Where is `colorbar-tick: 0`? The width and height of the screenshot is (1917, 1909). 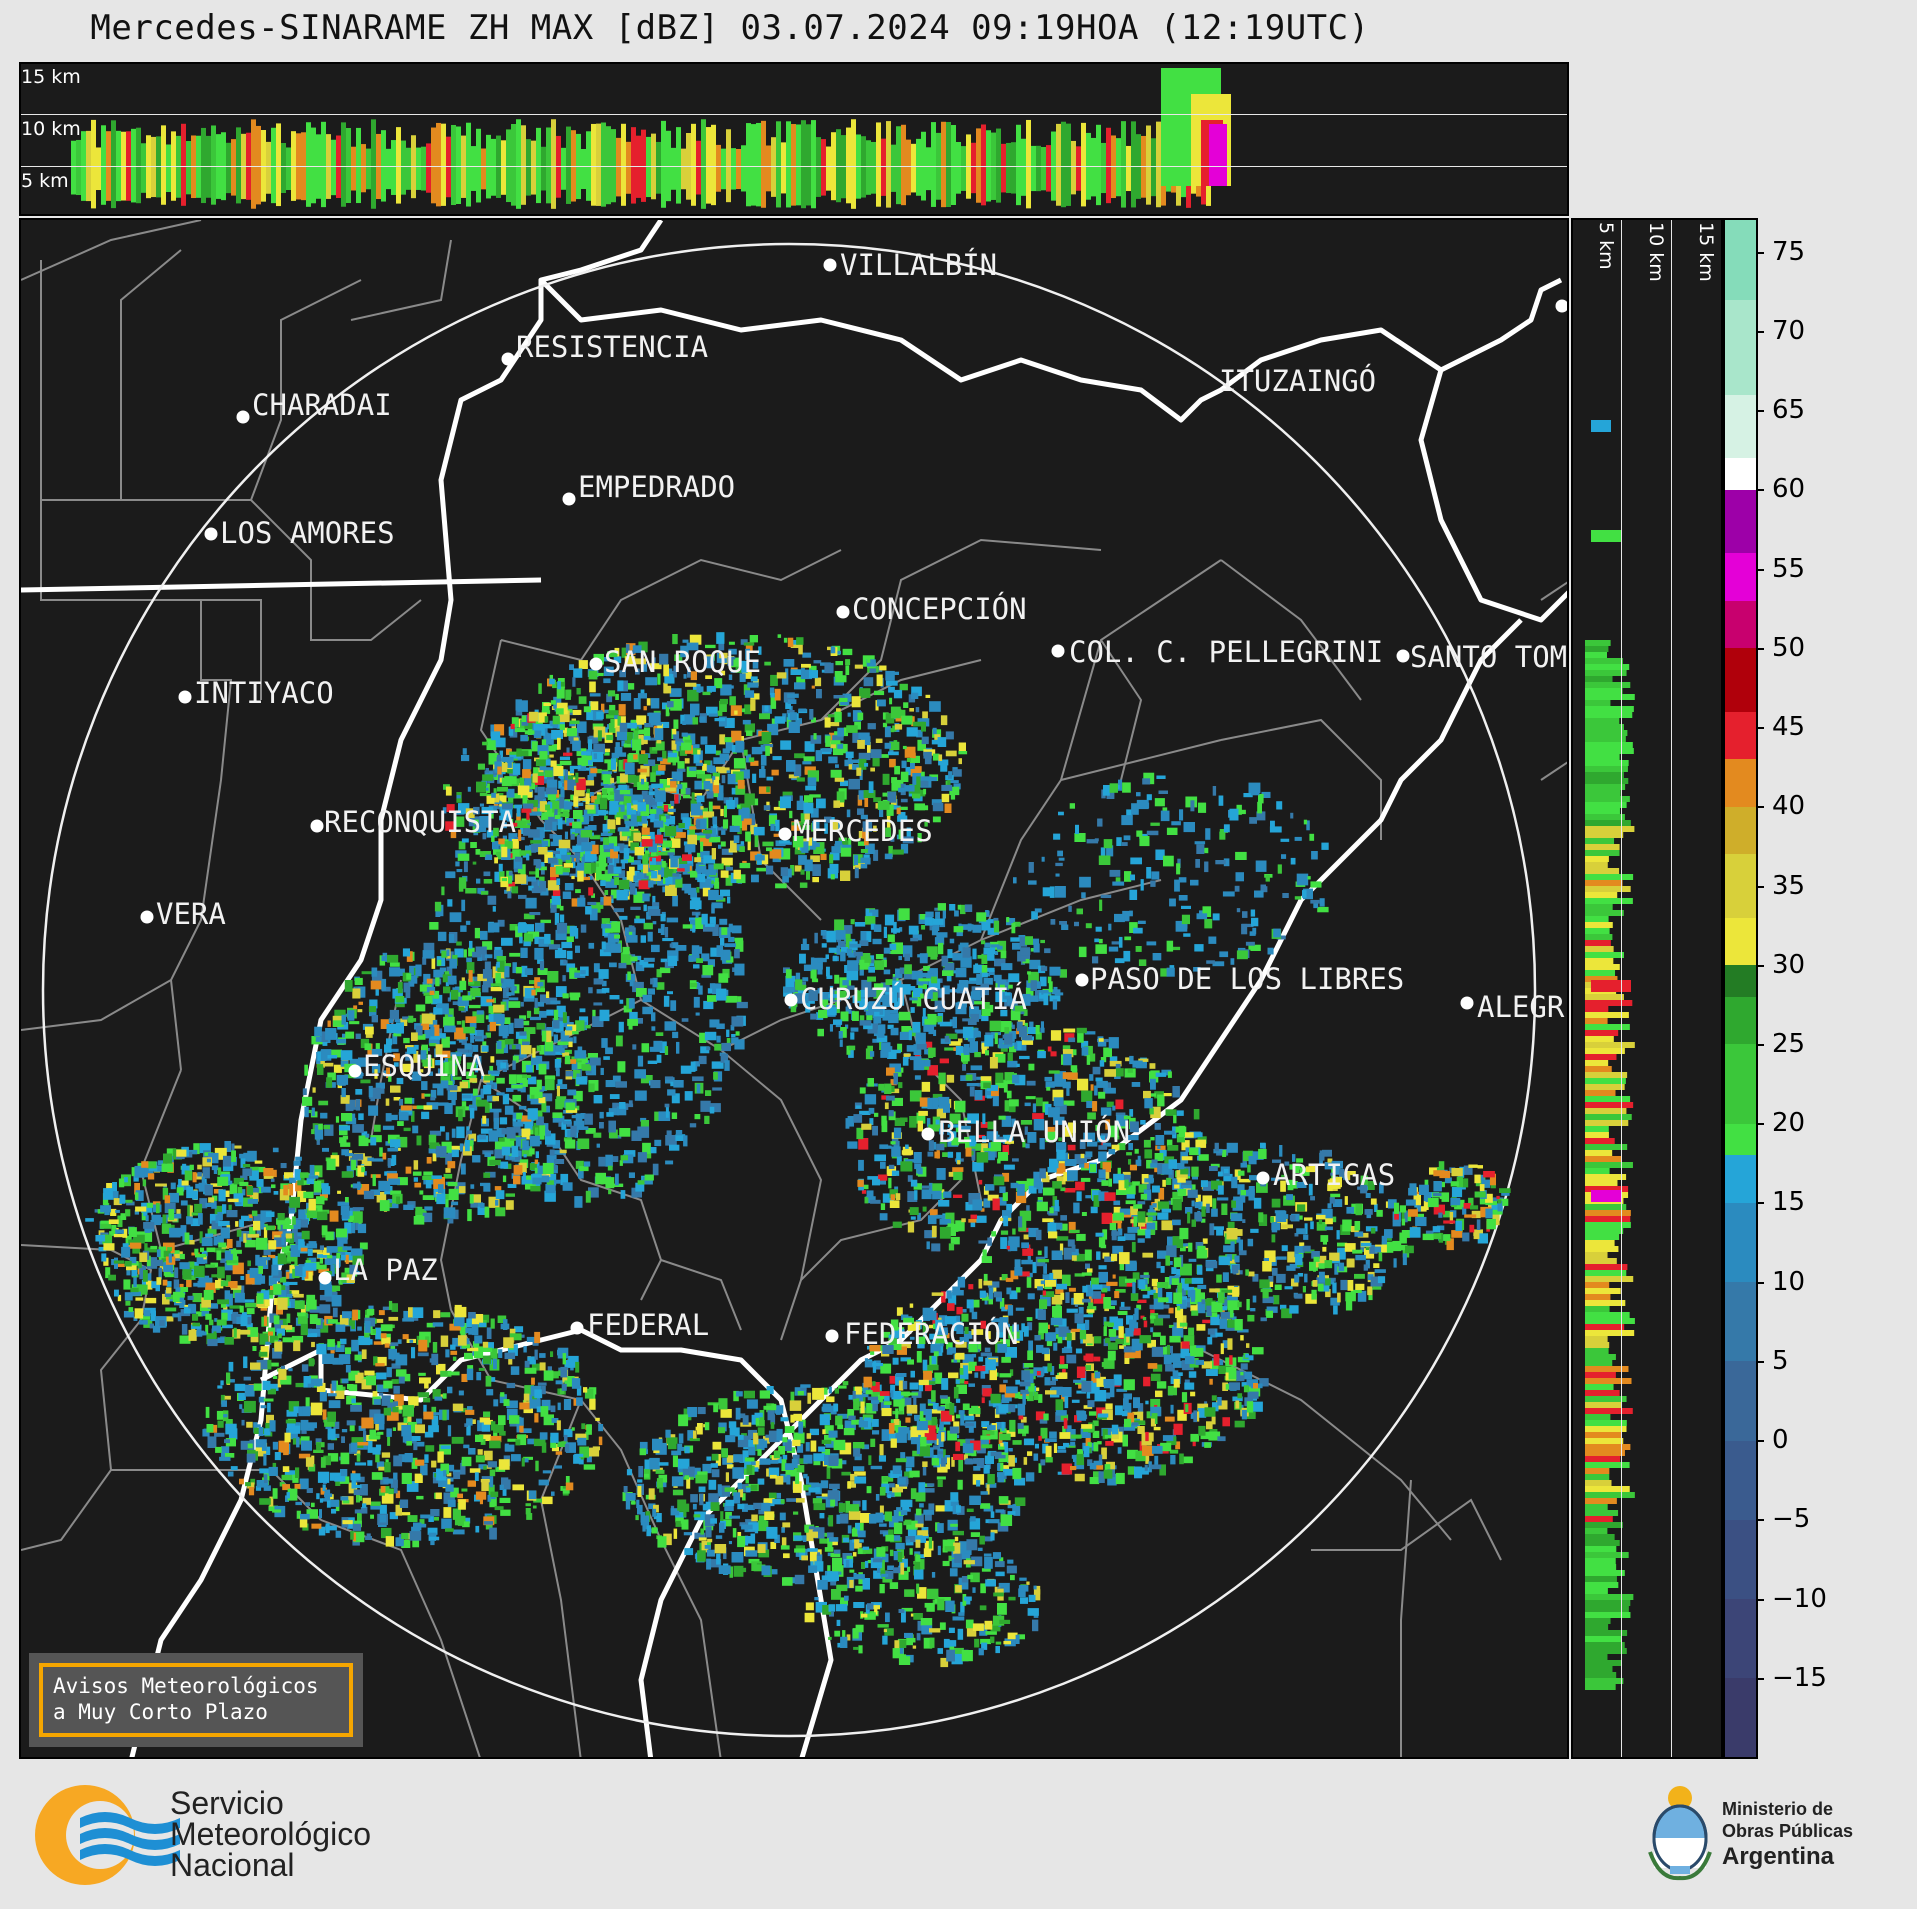 colorbar-tick: 0 is located at coordinates (1787, 1440).